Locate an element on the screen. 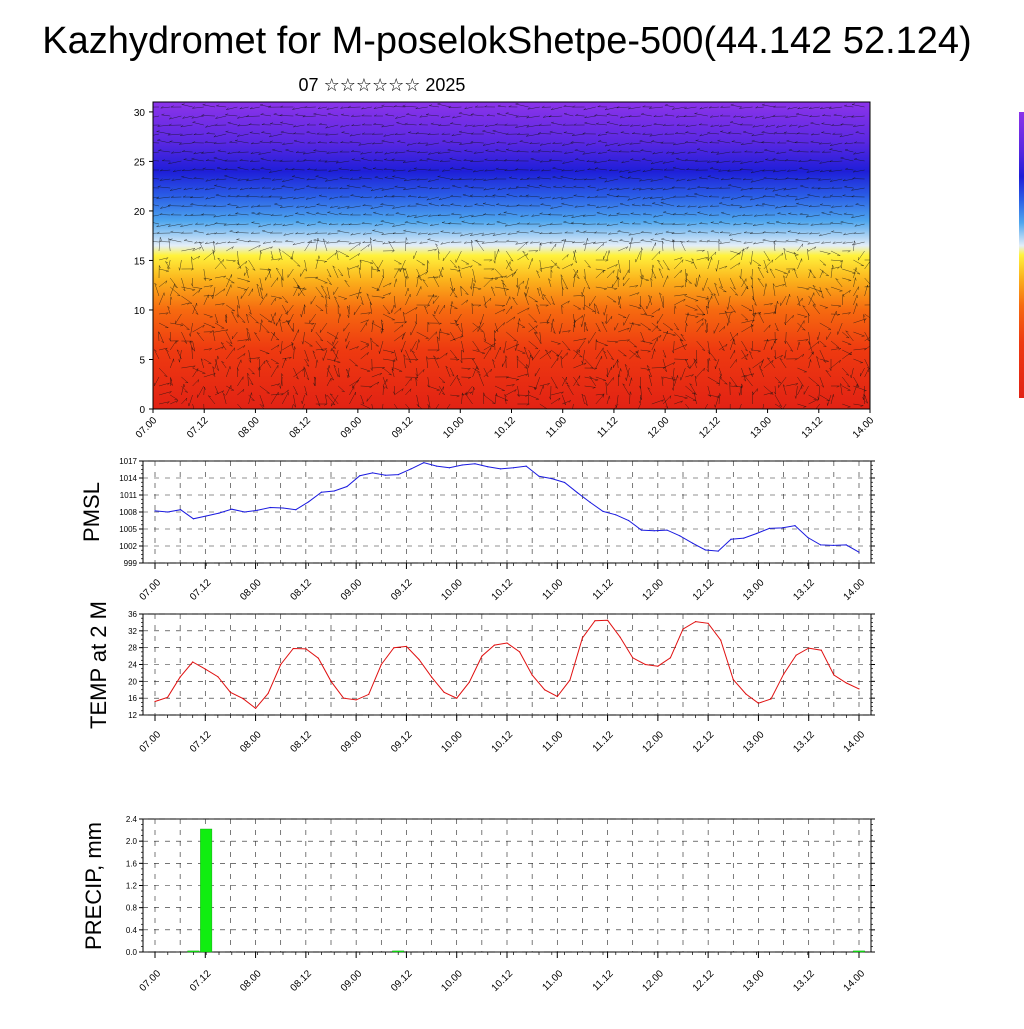 This screenshot has width=1024, height=1029. precip-axis-label: PRECIP, mm is located at coordinates (93, 886).